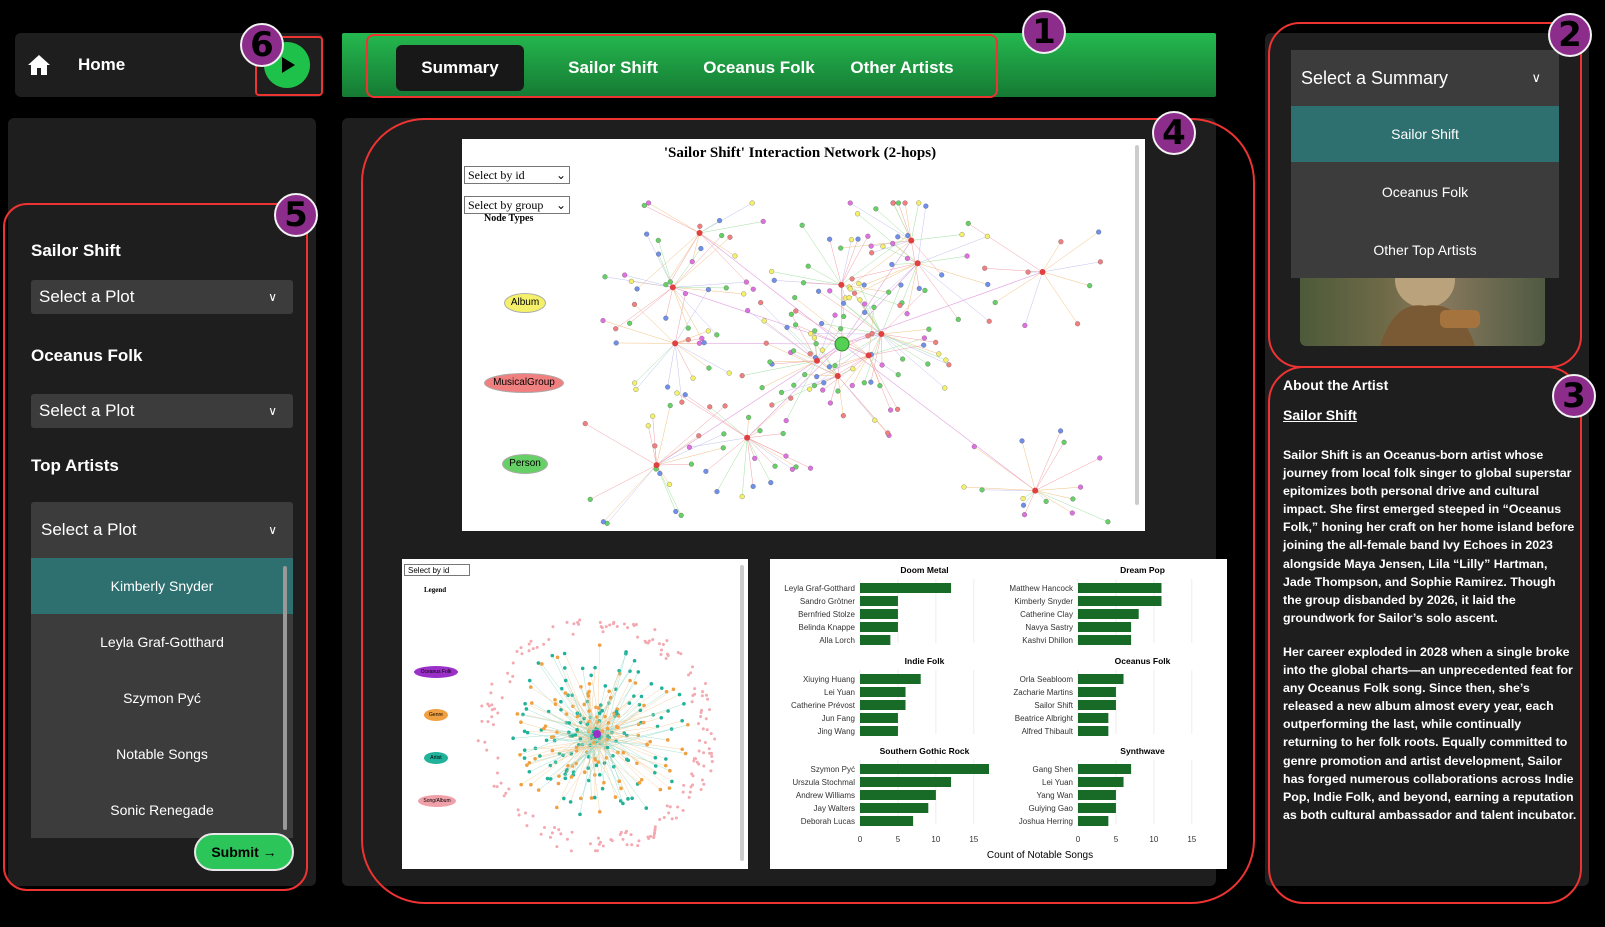 The height and width of the screenshot is (927, 1605). Describe the element at coordinates (829, 679) in the screenshot. I see `category-label: Xiuying Huang` at that location.